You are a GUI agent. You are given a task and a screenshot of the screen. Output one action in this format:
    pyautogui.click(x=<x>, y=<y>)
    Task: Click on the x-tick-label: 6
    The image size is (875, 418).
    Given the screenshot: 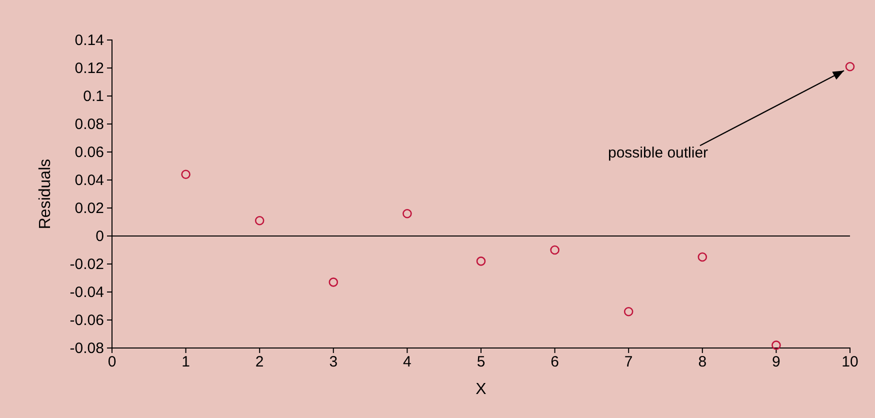 What is the action you would take?
    pyautogui.click(x=554, y=362)
    